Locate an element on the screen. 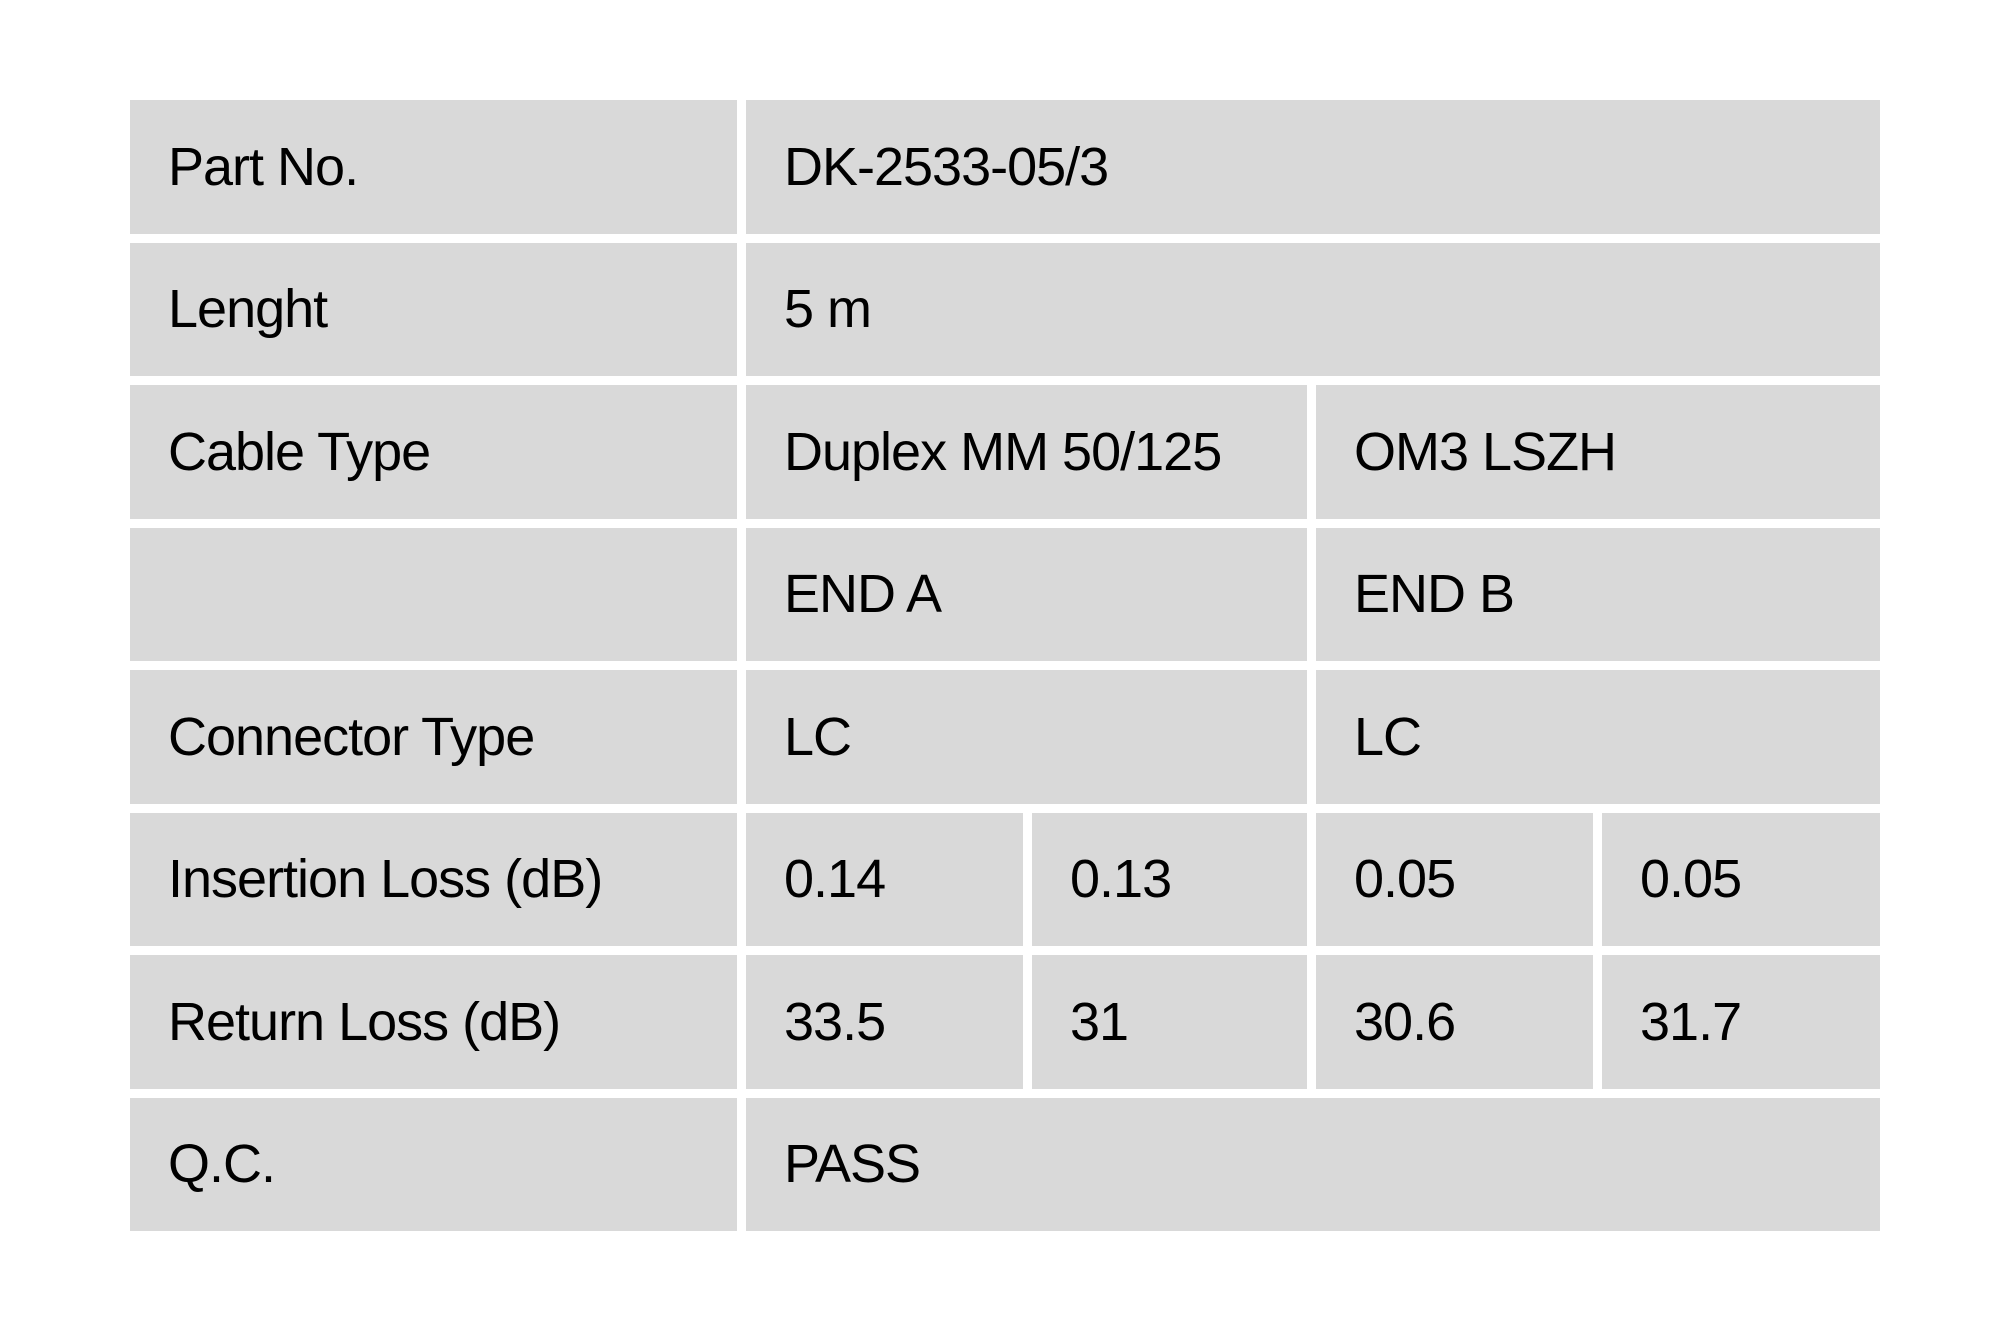 The width and height of the screenshot is (2000, 1333). connector-type-end-b-cell: LC is located at coordinates (1598, 737).